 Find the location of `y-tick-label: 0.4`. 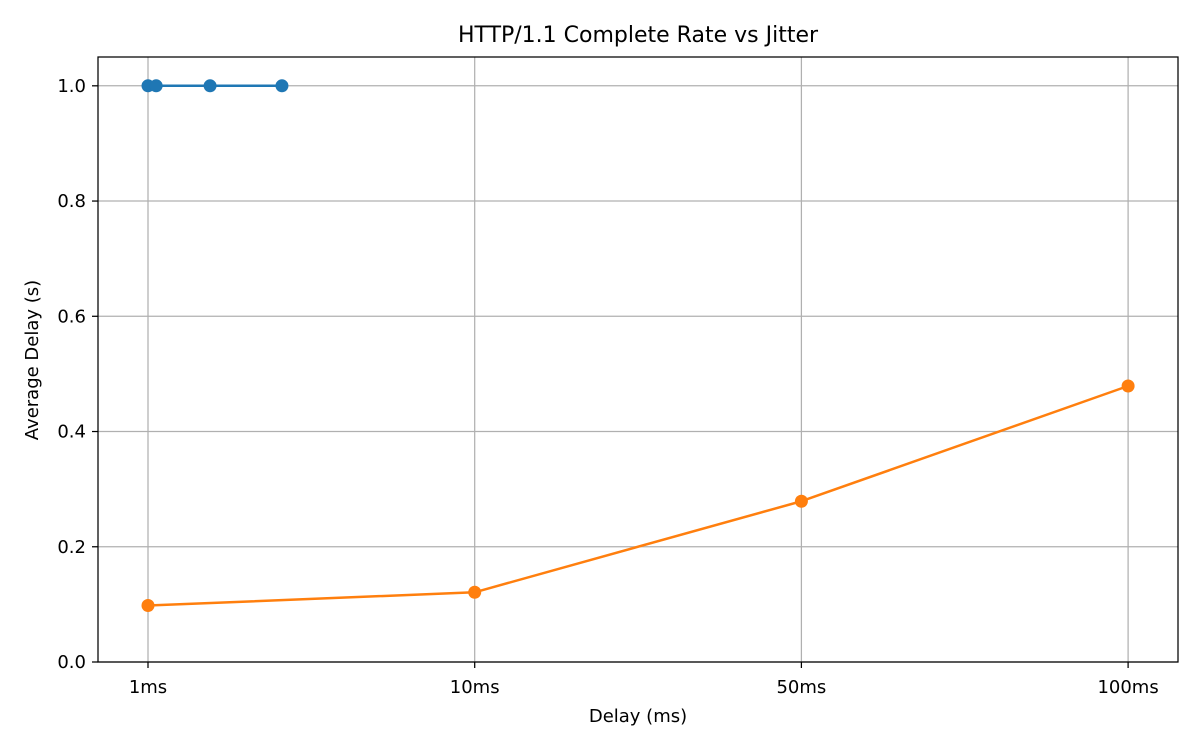

y-tick-label: 0.4 is located at coordinates (71, 432).